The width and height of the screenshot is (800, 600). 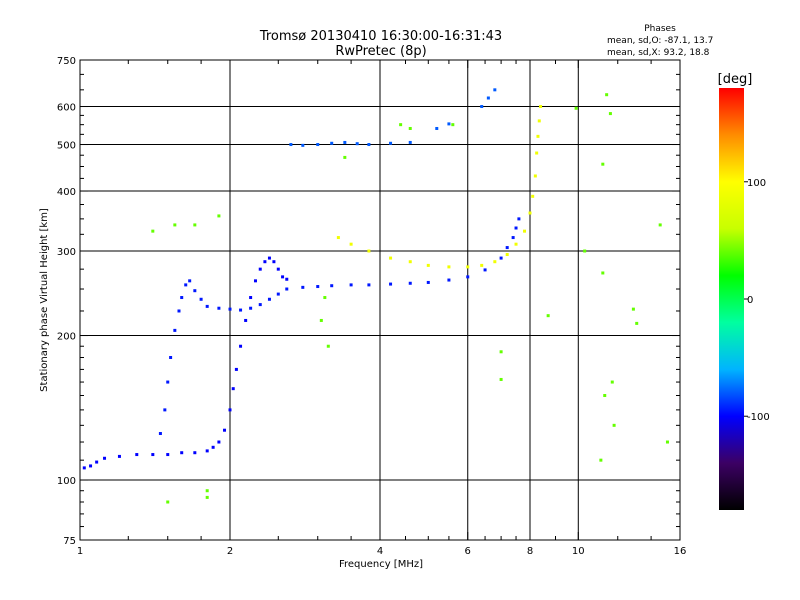 I want to click on y-tick-label: 750, so click(x=66, y=61).